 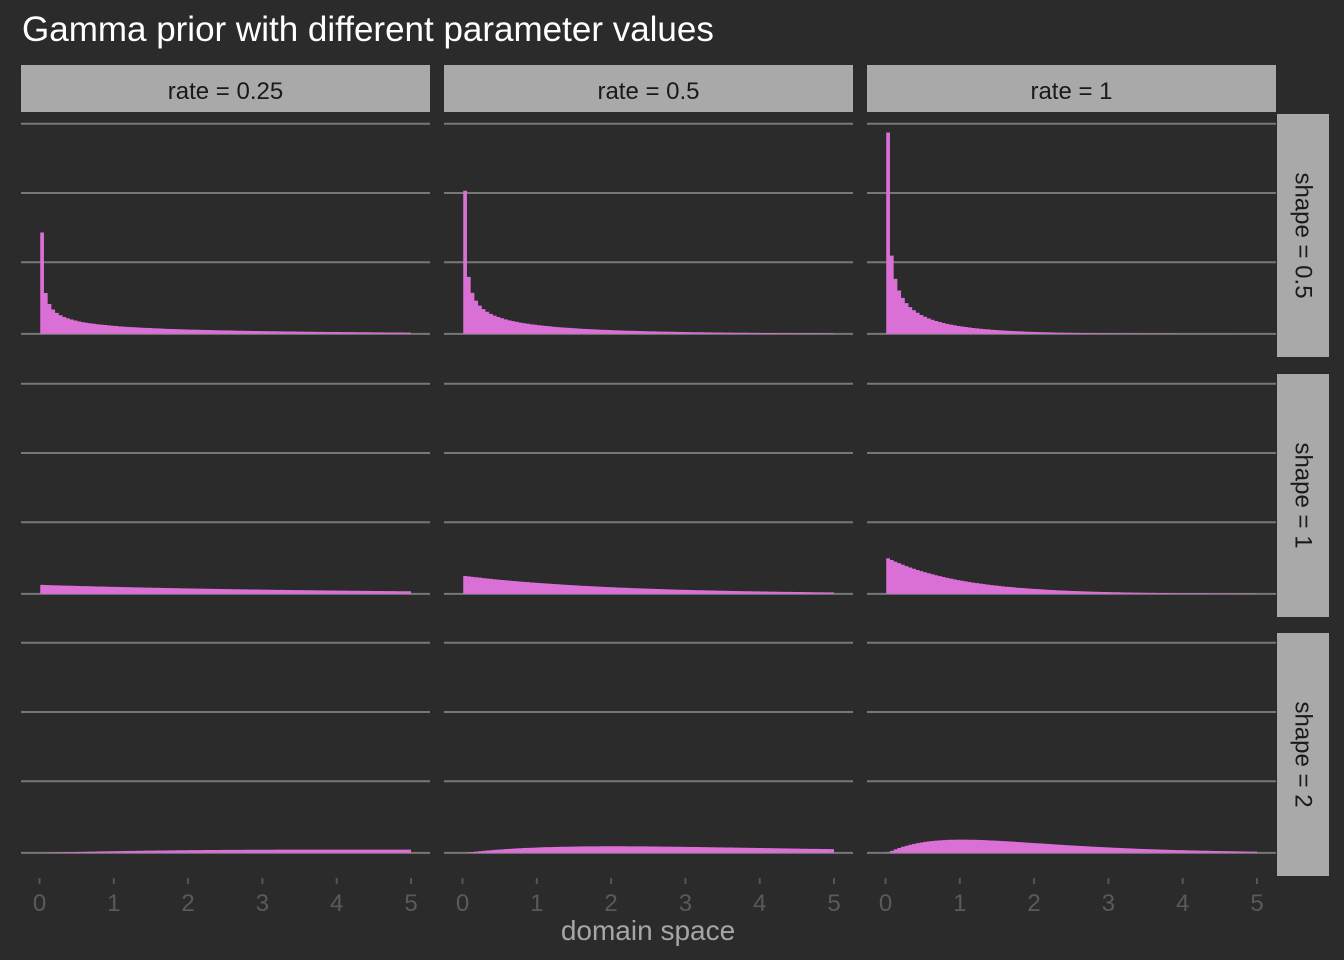 What do you see at coordinates (187, 903) in the screenshot?
I see `x-tick-label-c0-2: 2` at bounding box center [187, 903].